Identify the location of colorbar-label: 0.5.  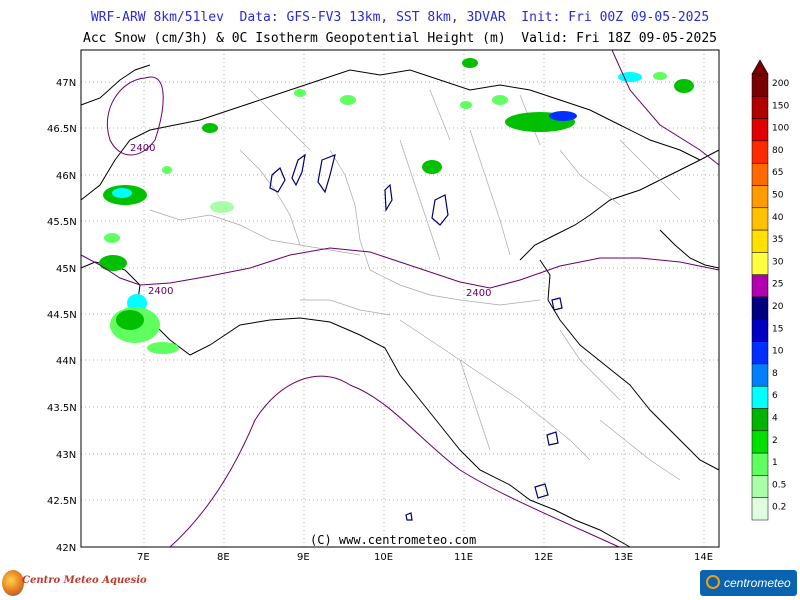
(779, 485).